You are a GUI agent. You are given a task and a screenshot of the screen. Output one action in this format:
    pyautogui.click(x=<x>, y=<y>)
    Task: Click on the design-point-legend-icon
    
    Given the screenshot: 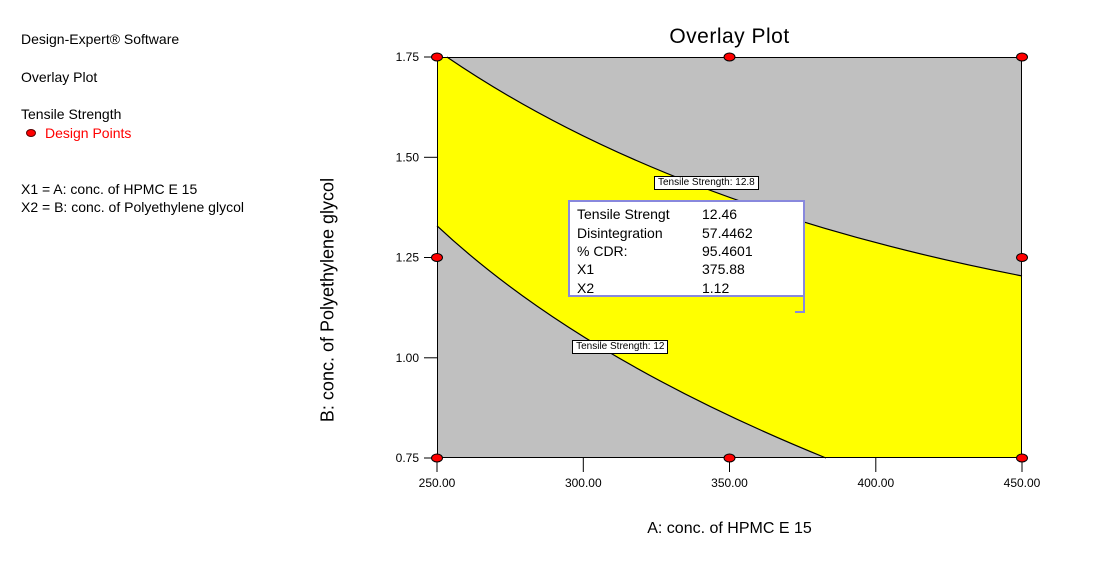 What is the action you would take?
    pyautogui.click(x=31, y=133)
    